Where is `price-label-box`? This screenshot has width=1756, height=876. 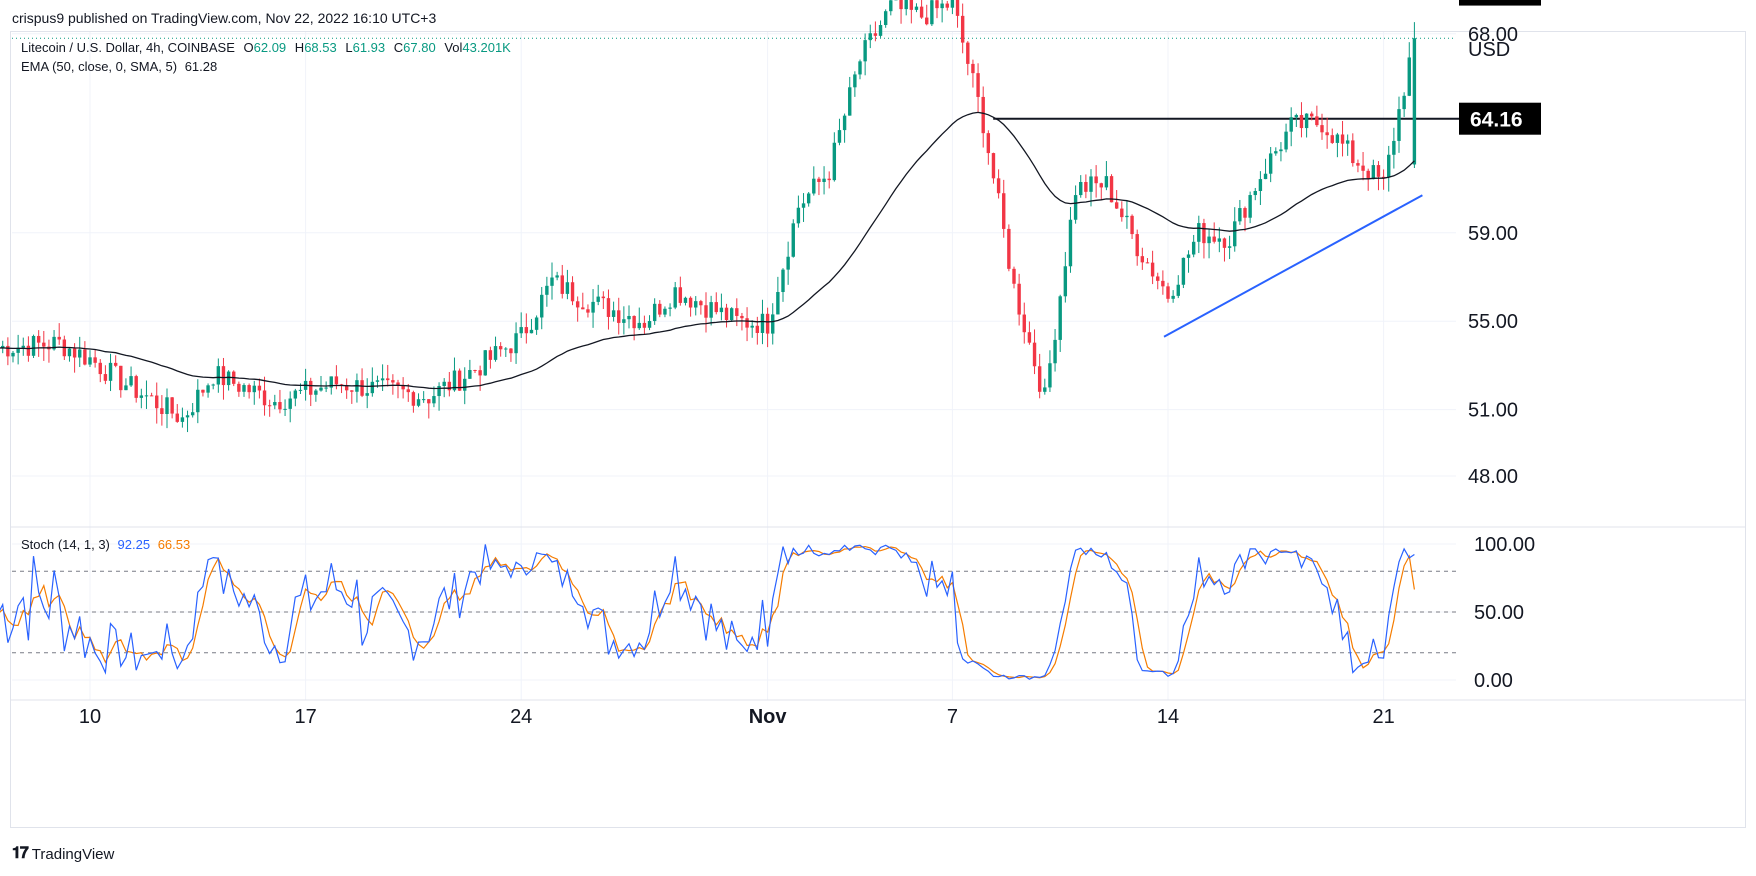 price-label-box is located at coordinates (1500, 3).